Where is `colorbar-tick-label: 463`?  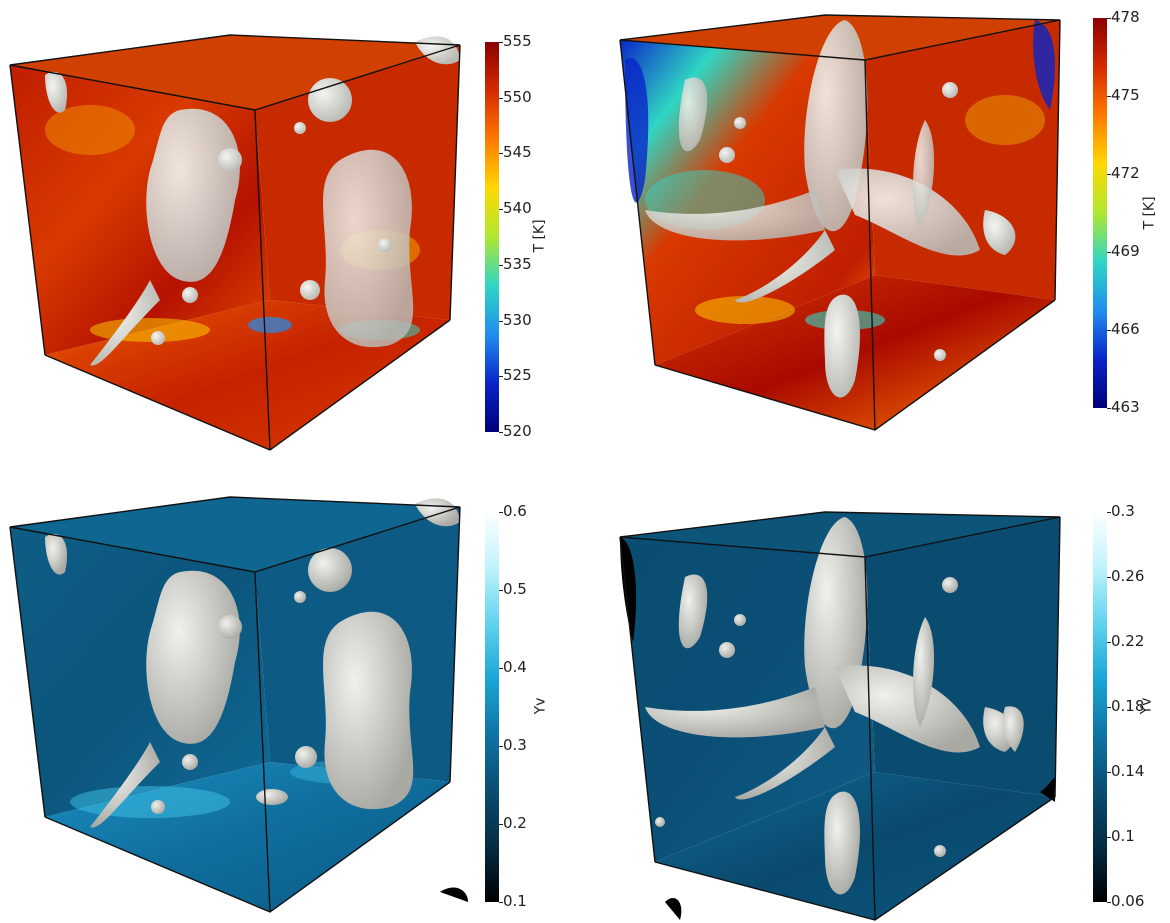 colorbar-tick-label: 463 is located at coordinates (1125, 407).